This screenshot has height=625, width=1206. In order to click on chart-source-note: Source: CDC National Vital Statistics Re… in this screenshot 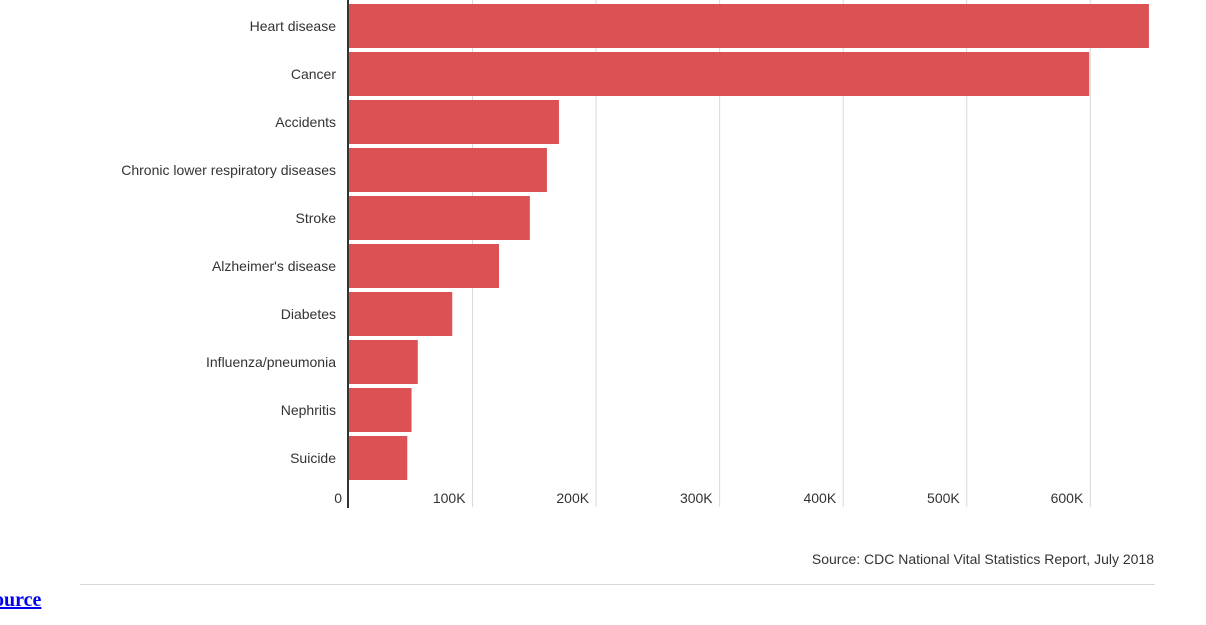, I will do `click(982, 559)`.